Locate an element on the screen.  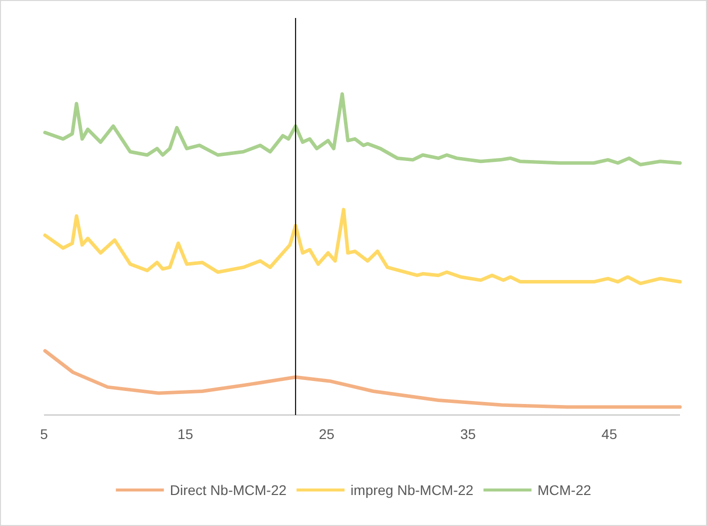
x-tick-label: 5 is located at coordinates (44, 434).